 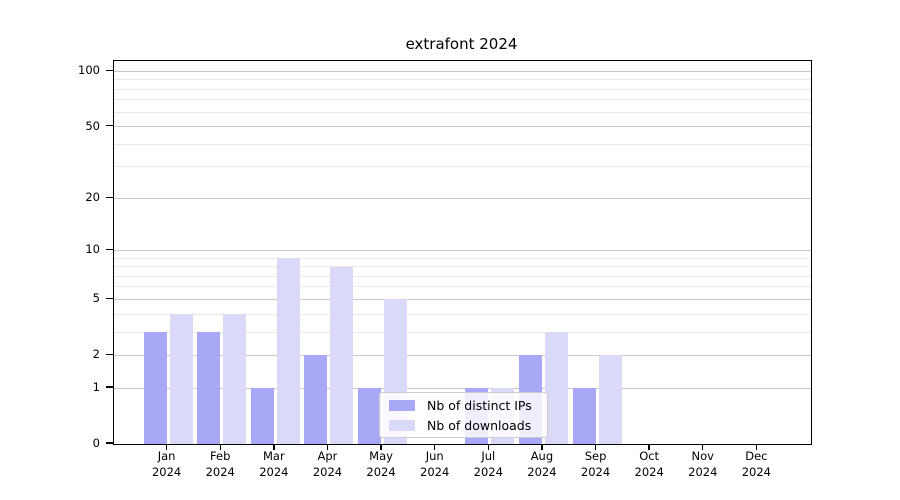 I want to click on y-axis-label: 0, so click(x=96, y=443).